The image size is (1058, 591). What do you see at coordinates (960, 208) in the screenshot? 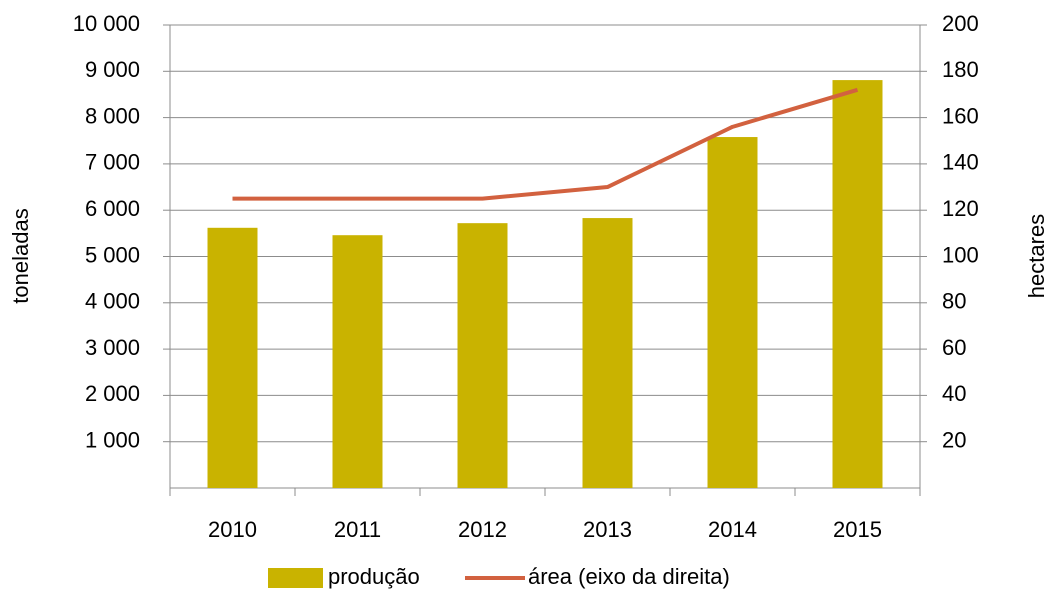
I see `y2-tick-label: 120` at bounding box center [960, 208].